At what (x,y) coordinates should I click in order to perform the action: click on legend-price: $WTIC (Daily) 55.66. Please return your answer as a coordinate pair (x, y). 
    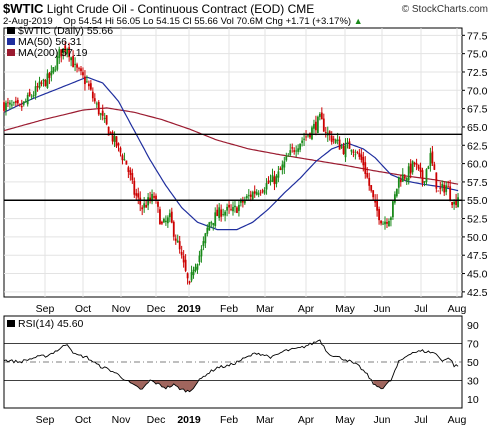
    Looking at the image, I should click on (65, 31).